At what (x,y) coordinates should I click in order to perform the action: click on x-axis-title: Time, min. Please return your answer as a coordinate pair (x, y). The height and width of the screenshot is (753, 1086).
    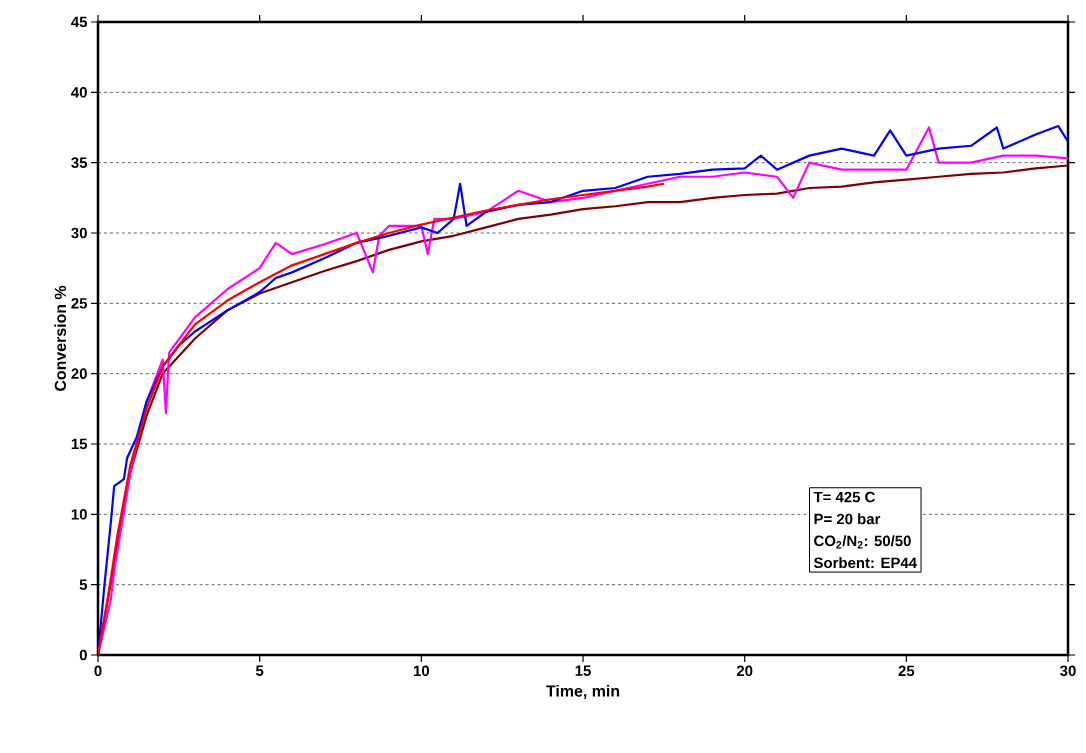
    Looking at the image, I should click on (583, 691).